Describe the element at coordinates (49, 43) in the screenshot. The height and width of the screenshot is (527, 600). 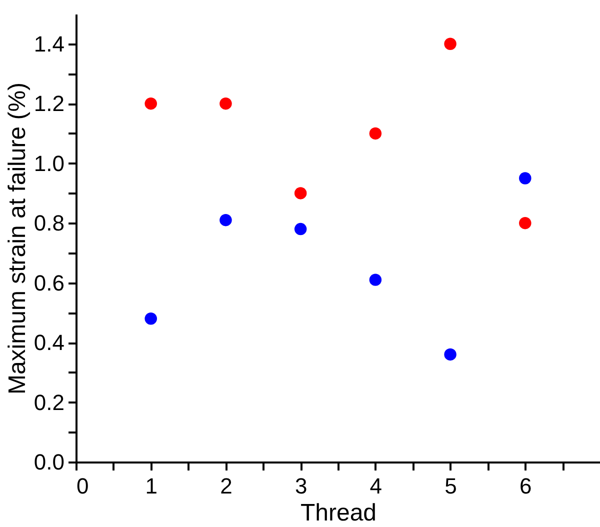
I see `y-tick-label: 1.4` at that location.